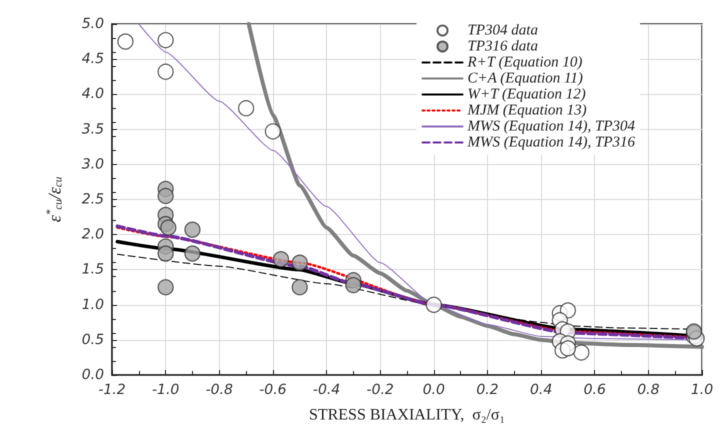  I want to click on x-tick-label: -1.2, so click(112, 390).